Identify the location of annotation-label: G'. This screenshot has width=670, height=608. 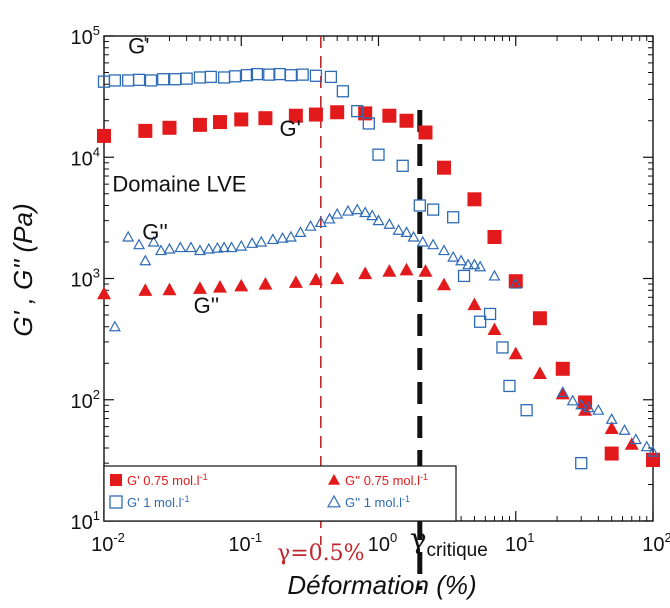
(138, 45).